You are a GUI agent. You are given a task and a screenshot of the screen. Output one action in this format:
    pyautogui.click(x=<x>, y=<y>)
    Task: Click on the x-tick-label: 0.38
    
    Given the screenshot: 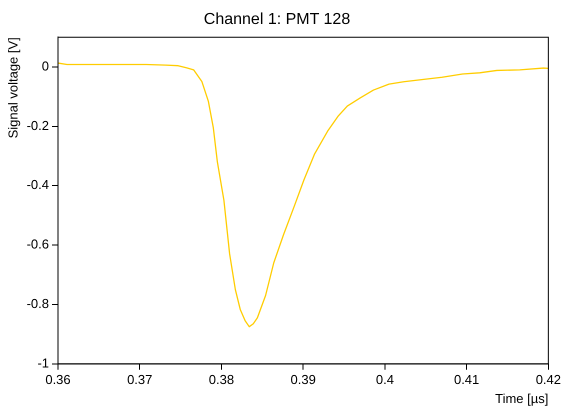 What is the action you would take?
    pyautogui.click(x=221, y=380)
    